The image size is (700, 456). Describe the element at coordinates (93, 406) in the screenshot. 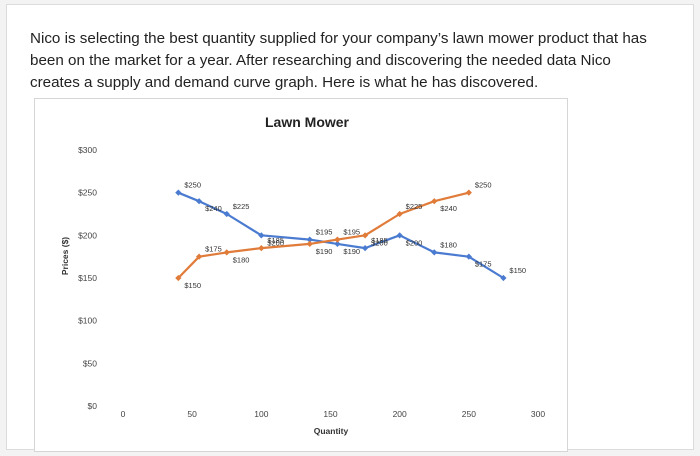

I see `y-tick-label: $0` at that location.